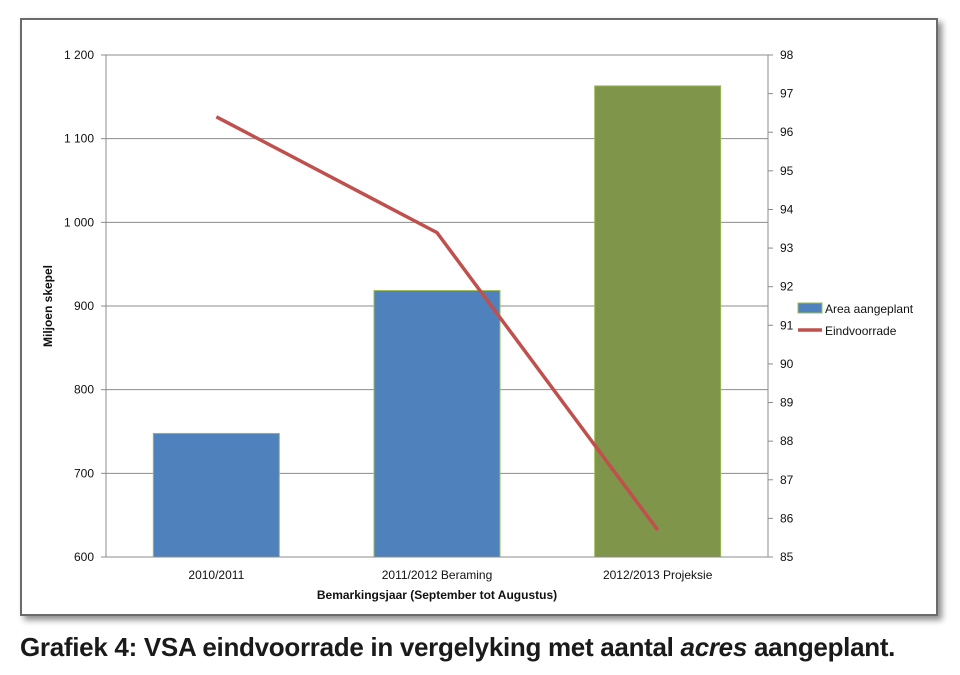  I want to click on y-axis-title: Miljoen skepel, so click(48, 306).